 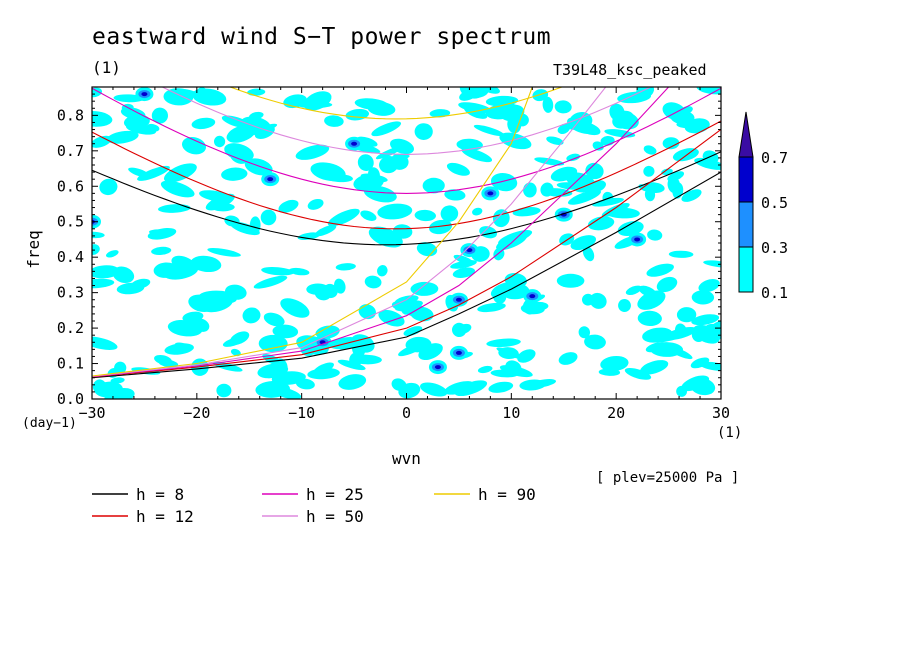 I want to click on y-tick-label: 0.2, so click(x=70, y=328).